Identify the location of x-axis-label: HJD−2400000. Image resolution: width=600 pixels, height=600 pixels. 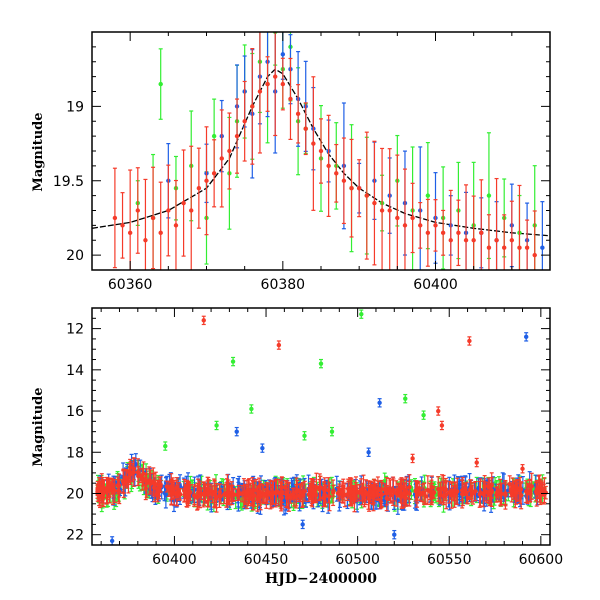
(321, 579).